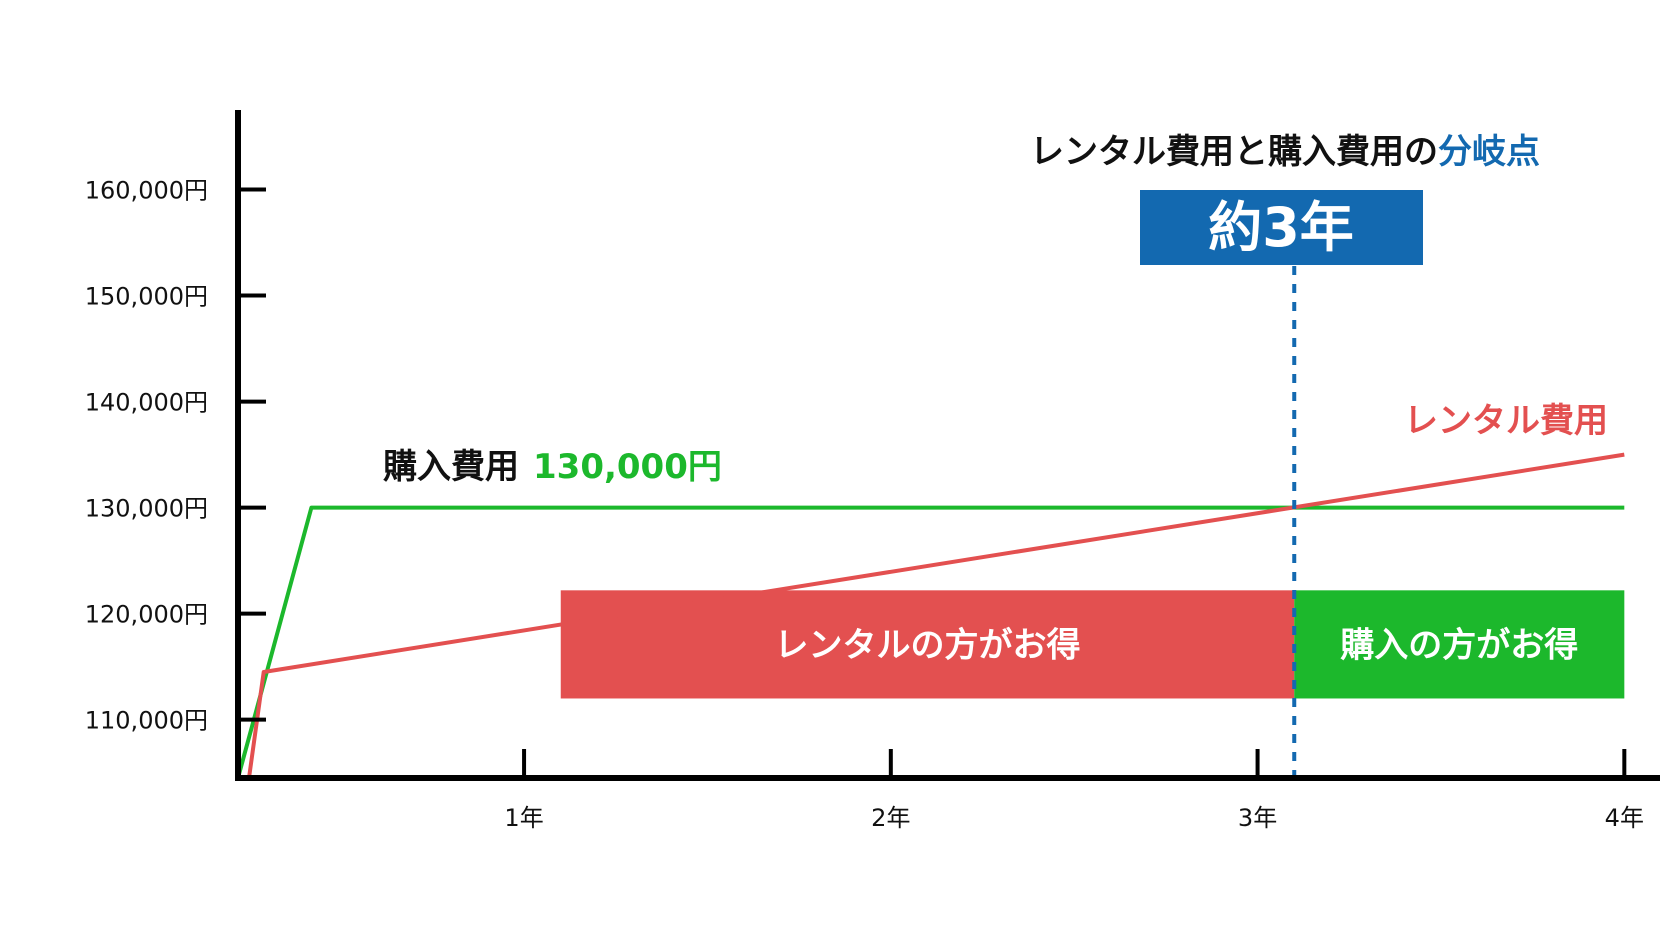  What do you see at coordinates (1234, 152) in the screenshot?
I see `chart-title-prefix: レンタル費用と購入費用の` at bounding box center [1234, 152].